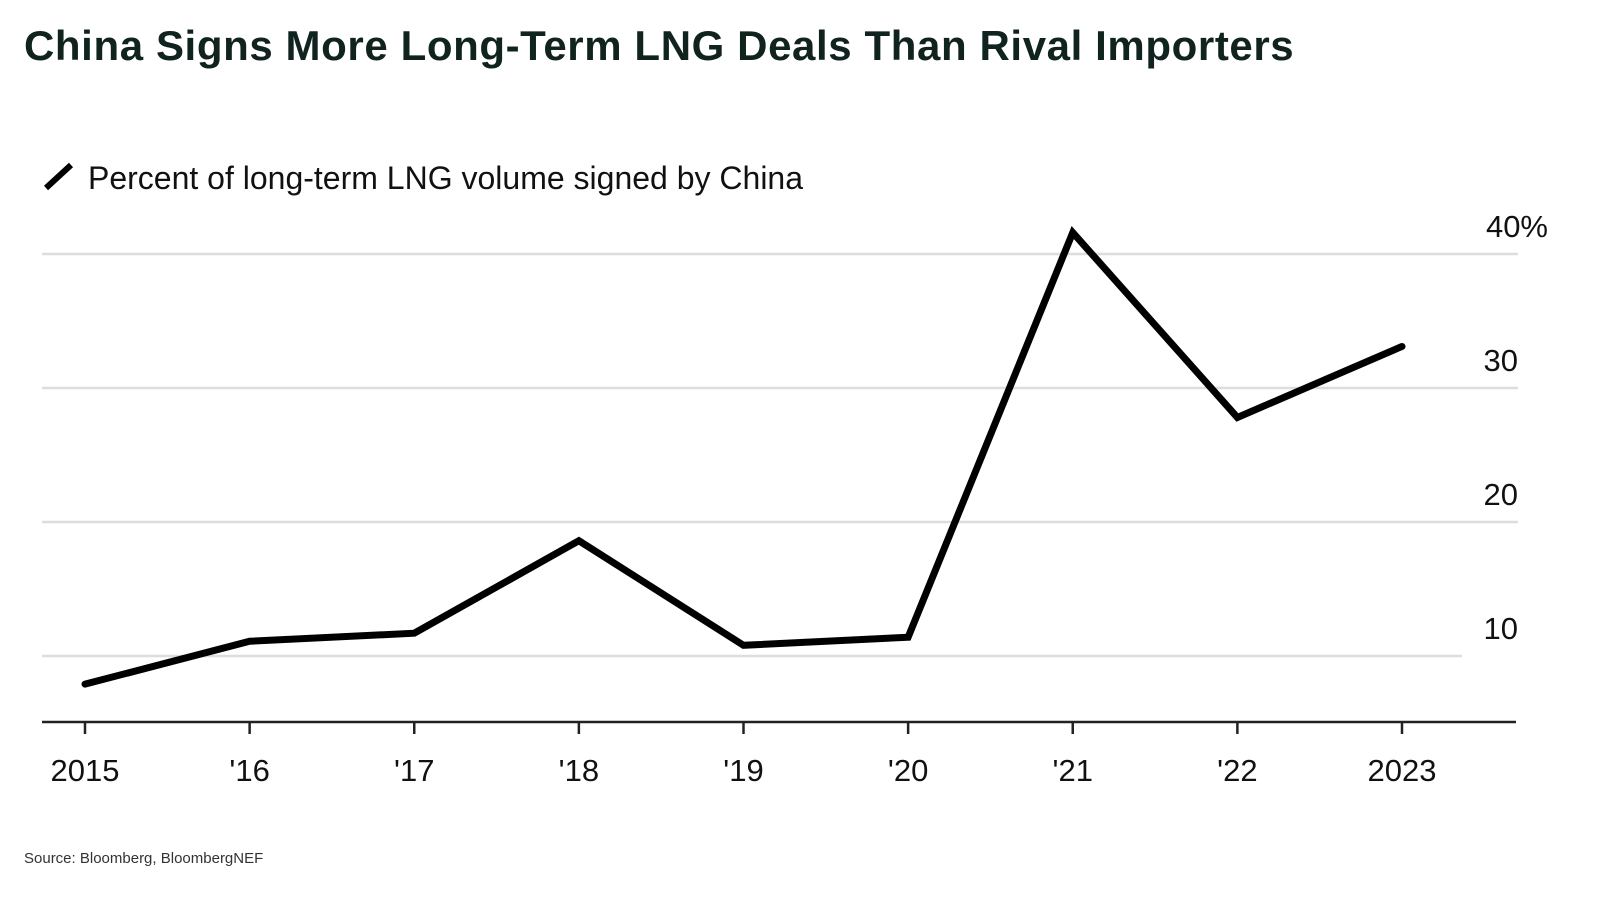 The width and height of the screenshot is (1600, 899). I want to click on x-tick-label: '17, so click(414, 770).